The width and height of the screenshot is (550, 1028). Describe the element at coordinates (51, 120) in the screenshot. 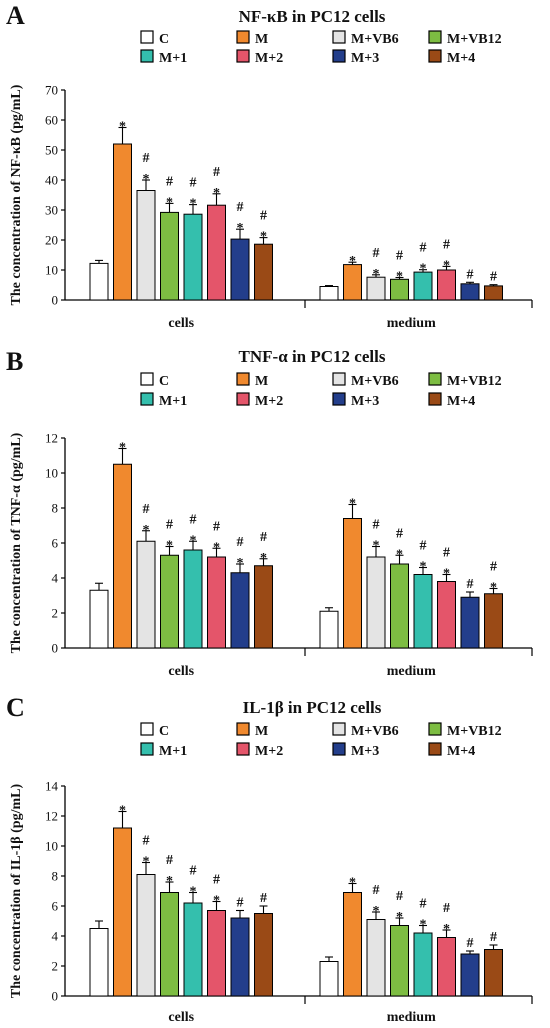

I see `y-tick-label: 60` at that location.